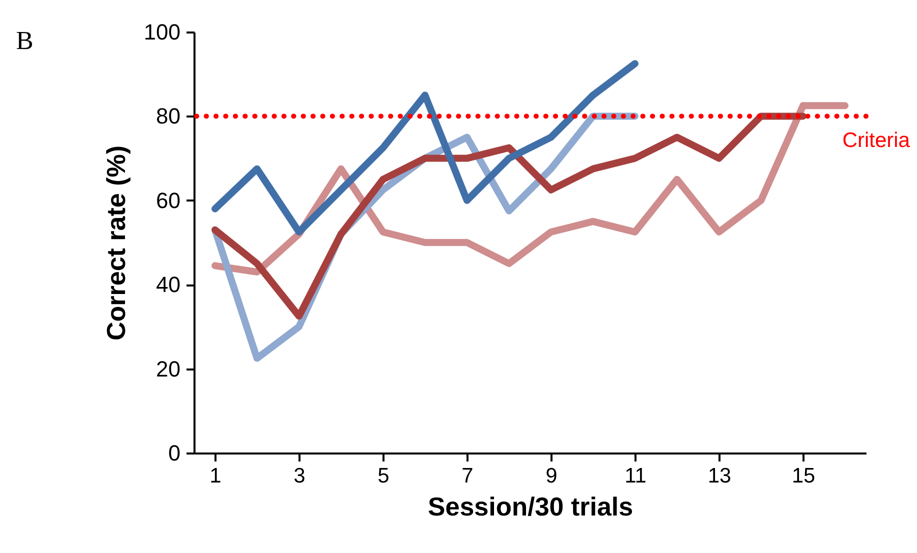 This screenshot has height=553, width=917. What do you see at coordinates (168, 200) in the screenshot?
I see `y-tick-label: 60` at bounding box center [168, 200].